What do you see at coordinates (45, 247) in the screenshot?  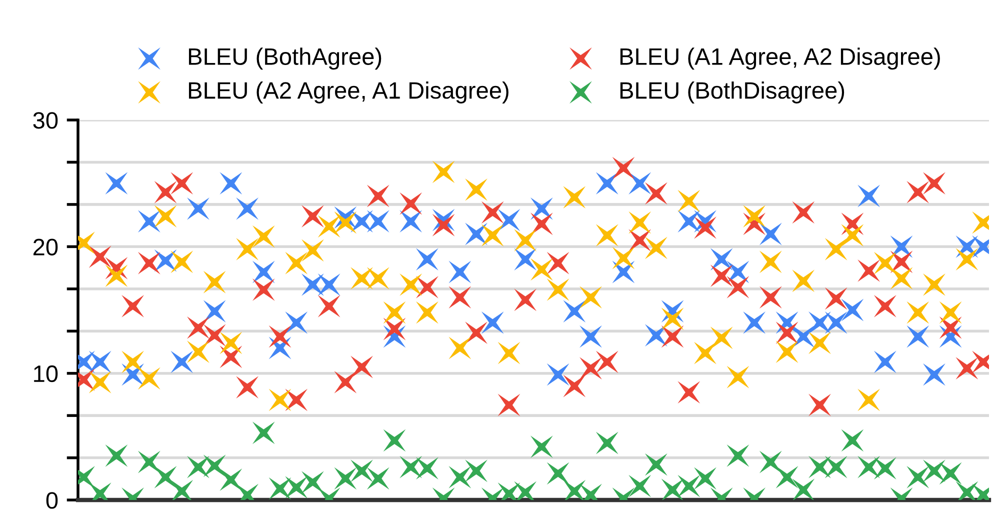 I see `y-tick-label: 20` at bounding box center [45, 247].